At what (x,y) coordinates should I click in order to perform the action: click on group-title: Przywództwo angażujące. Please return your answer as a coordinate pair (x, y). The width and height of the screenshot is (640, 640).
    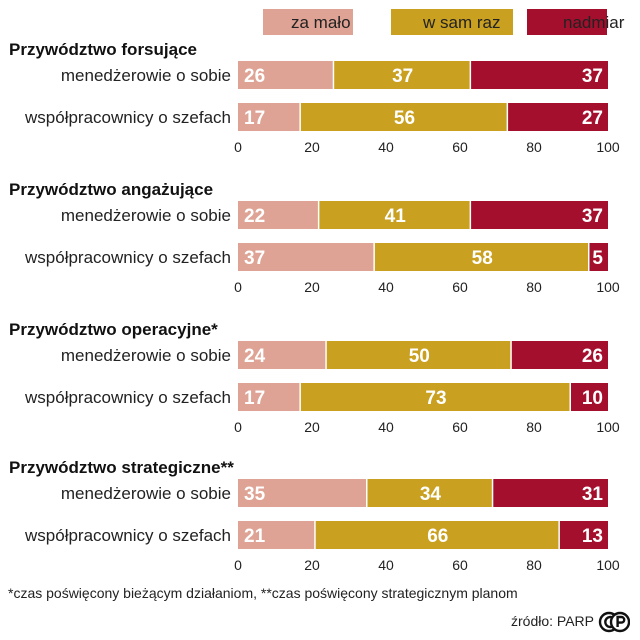
    Looking at the image, I should click on (111, 189).